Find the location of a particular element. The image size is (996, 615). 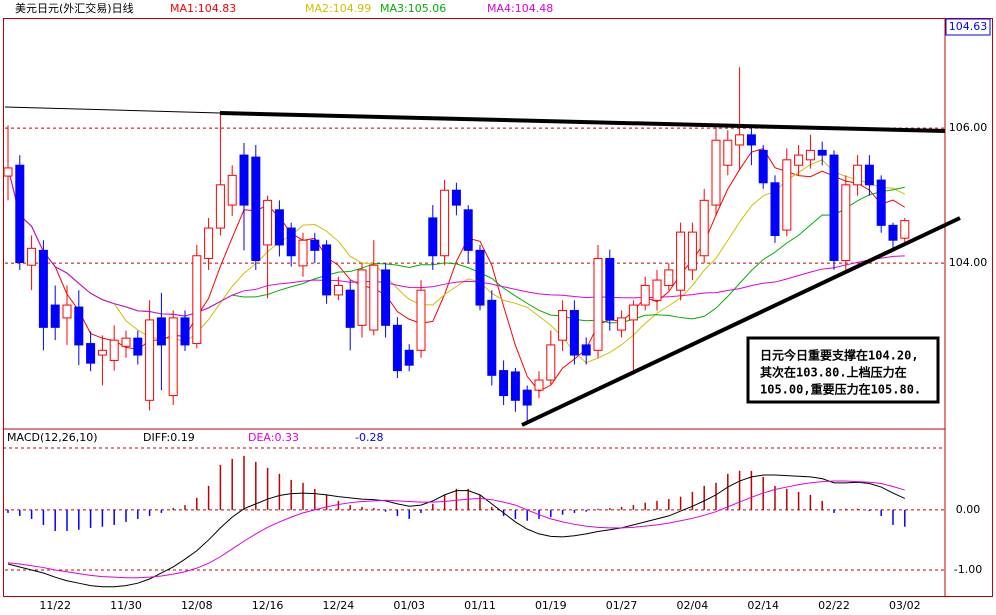

ma-label: MA3:105.06 is located at coordinates (413, 8).